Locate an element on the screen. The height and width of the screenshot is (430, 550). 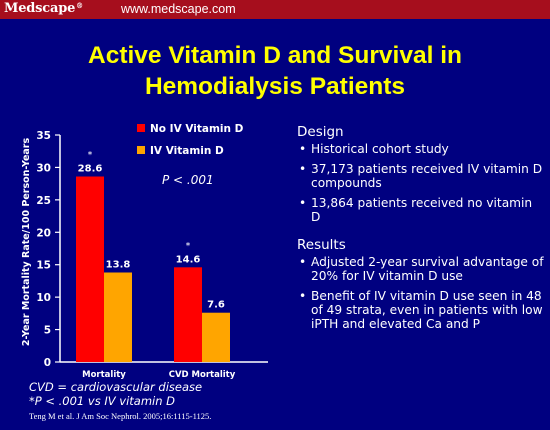
p-value-footnote: *P < .001 vs IV vitamin D is located at coordinates (102, 401).